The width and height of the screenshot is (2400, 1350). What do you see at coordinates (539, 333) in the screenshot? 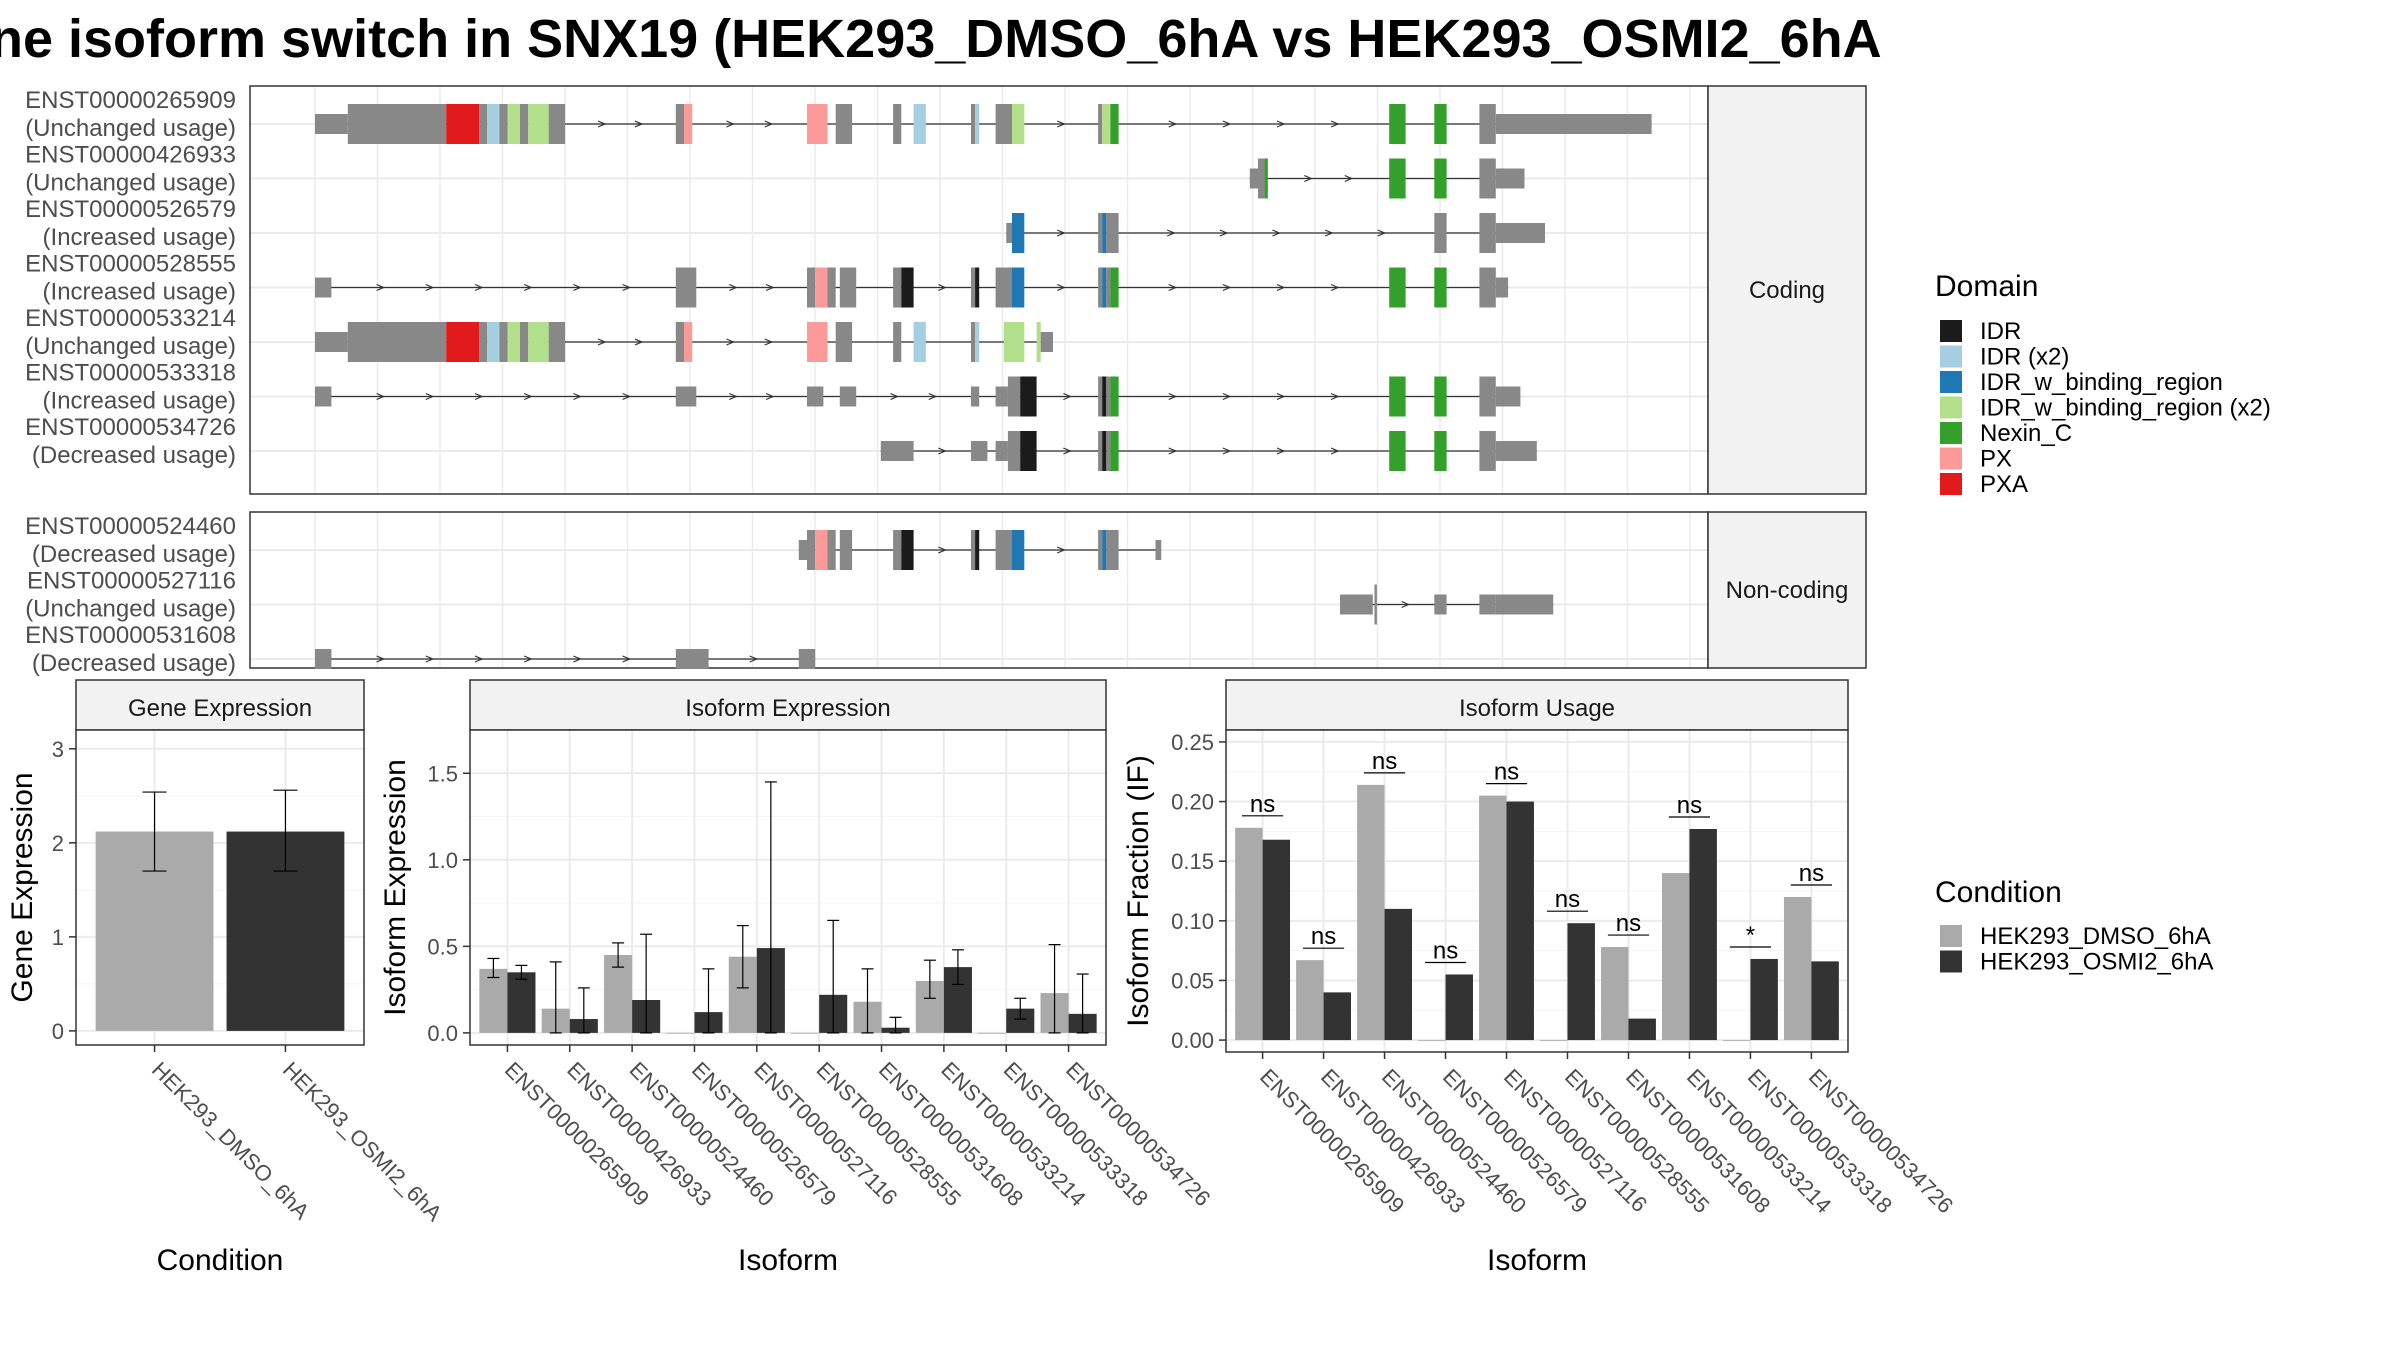
I see `transcript-row: ENST00000533214(Unchanged usage)` at bounding box center [539, 333].